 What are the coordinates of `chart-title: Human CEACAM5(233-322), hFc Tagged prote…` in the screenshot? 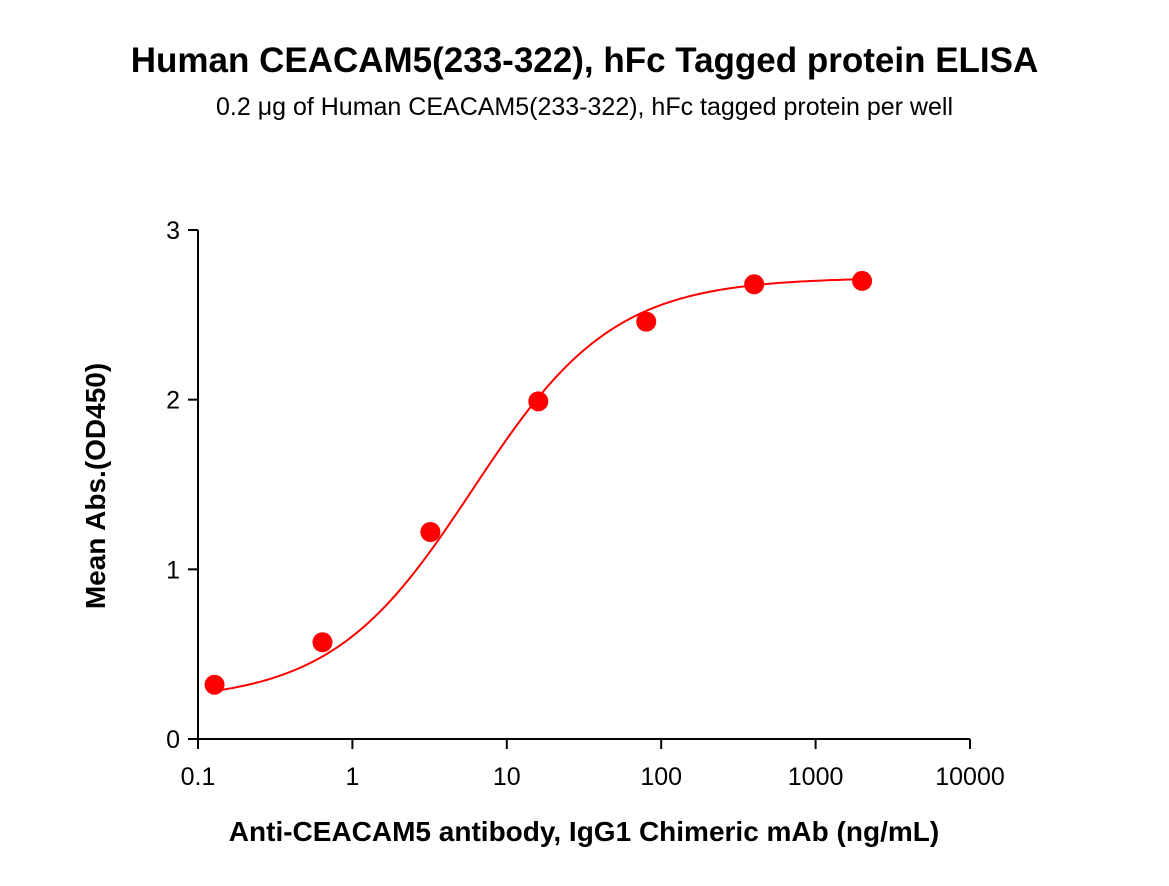 It's located at (585, 60).